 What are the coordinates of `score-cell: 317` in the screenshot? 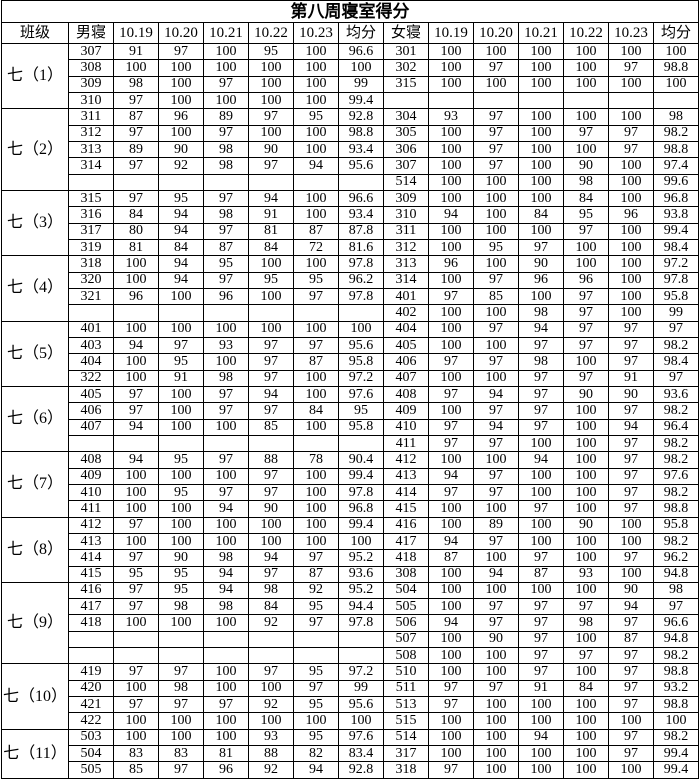 It's located at (406, 754).